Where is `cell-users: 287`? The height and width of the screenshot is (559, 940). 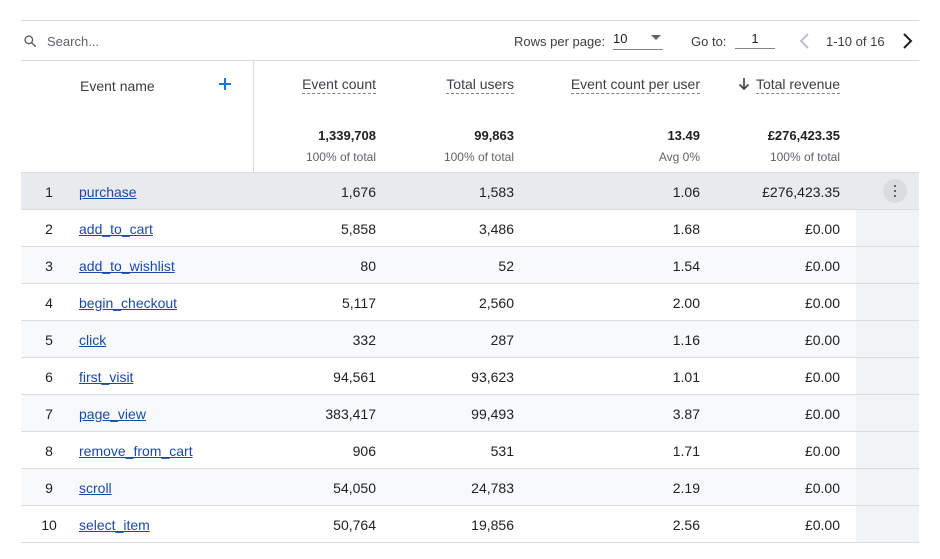
cell-users: 287 is located at coordinates (502, 340).